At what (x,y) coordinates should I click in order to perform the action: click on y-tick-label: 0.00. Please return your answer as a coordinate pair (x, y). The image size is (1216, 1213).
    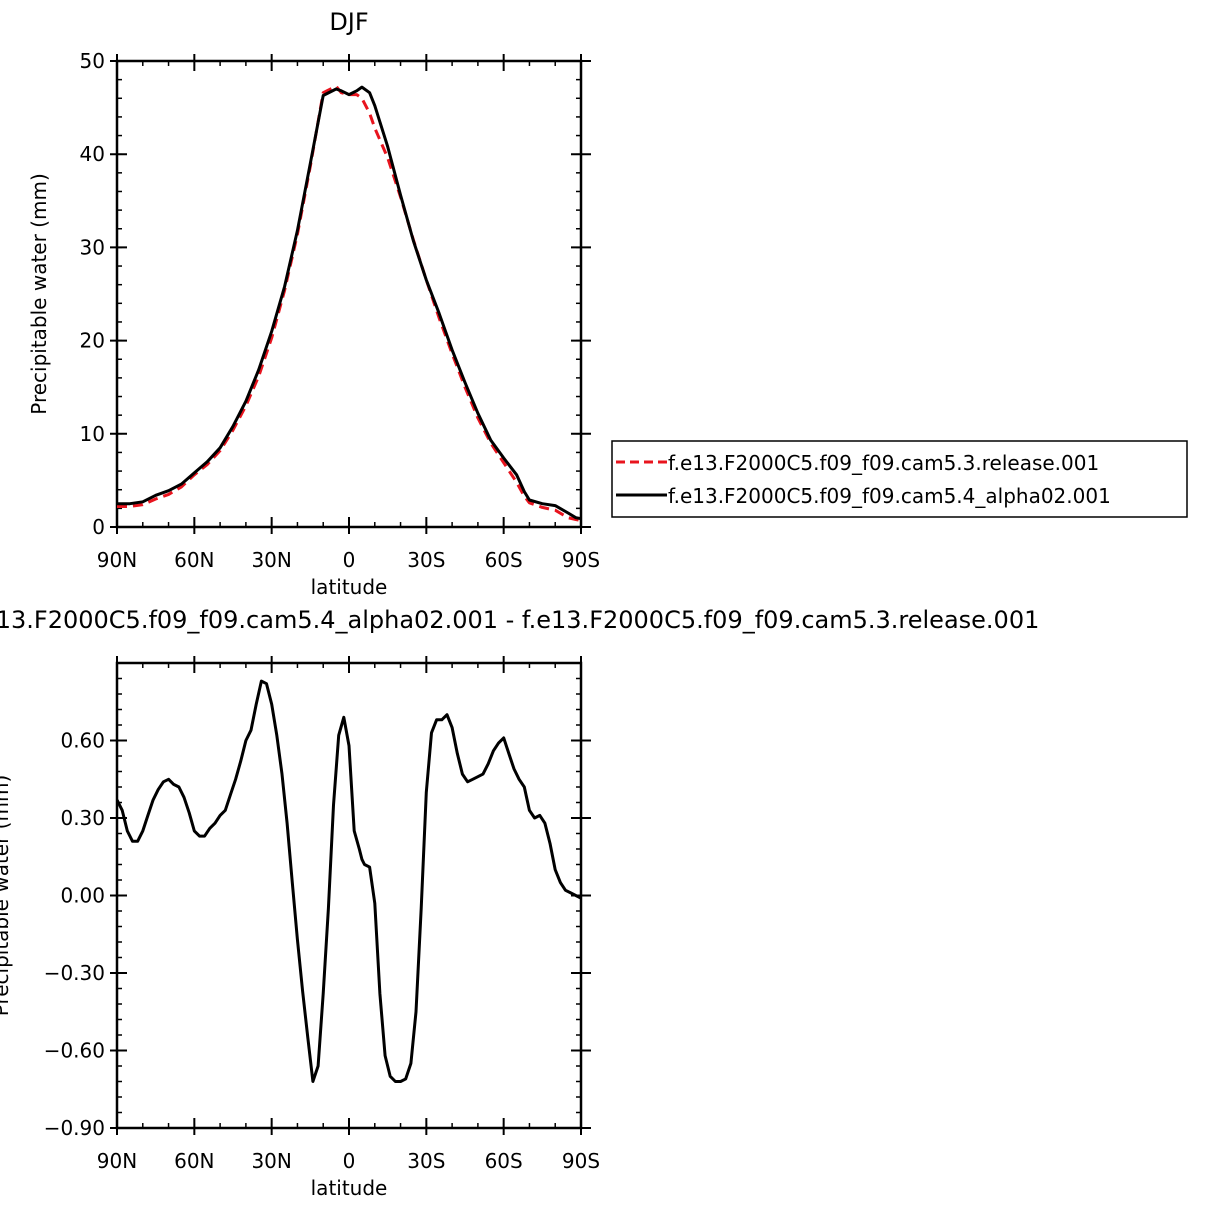
    Looking at the image, I should click on (82, 896).